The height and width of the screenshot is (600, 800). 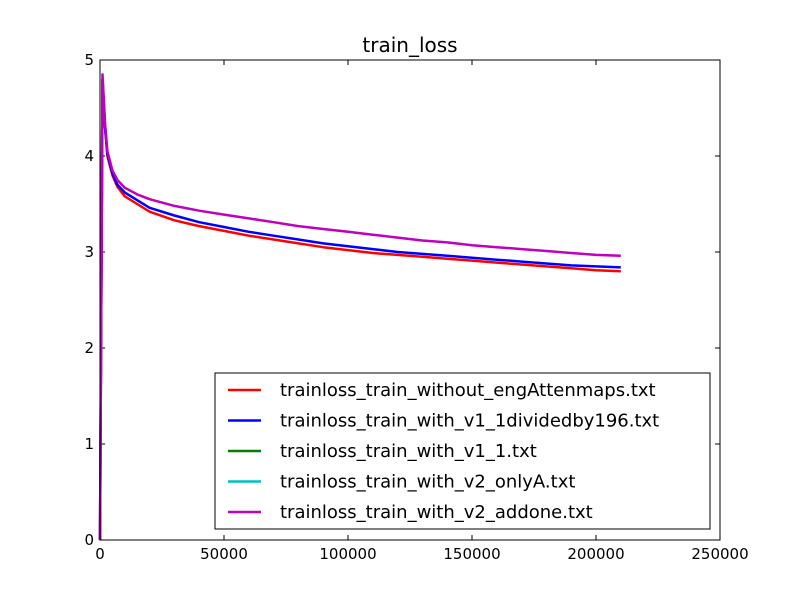 What do you see at coordinates (89, 540) in the screenshot?
I see `y-tick-label: 0` at bounding box center [89, 540].